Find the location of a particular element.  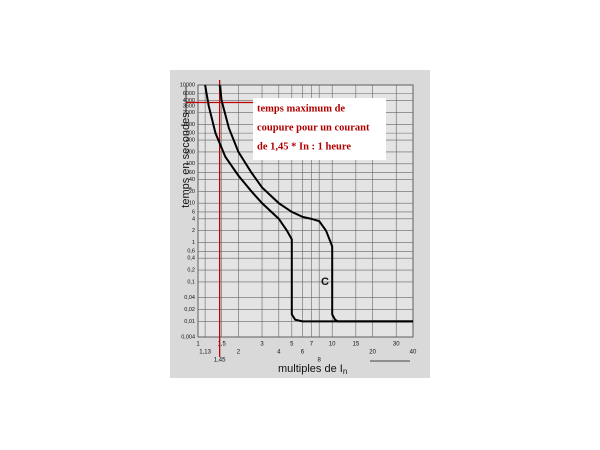

y-tick-label: 2 is located at coordinates (193, 231).